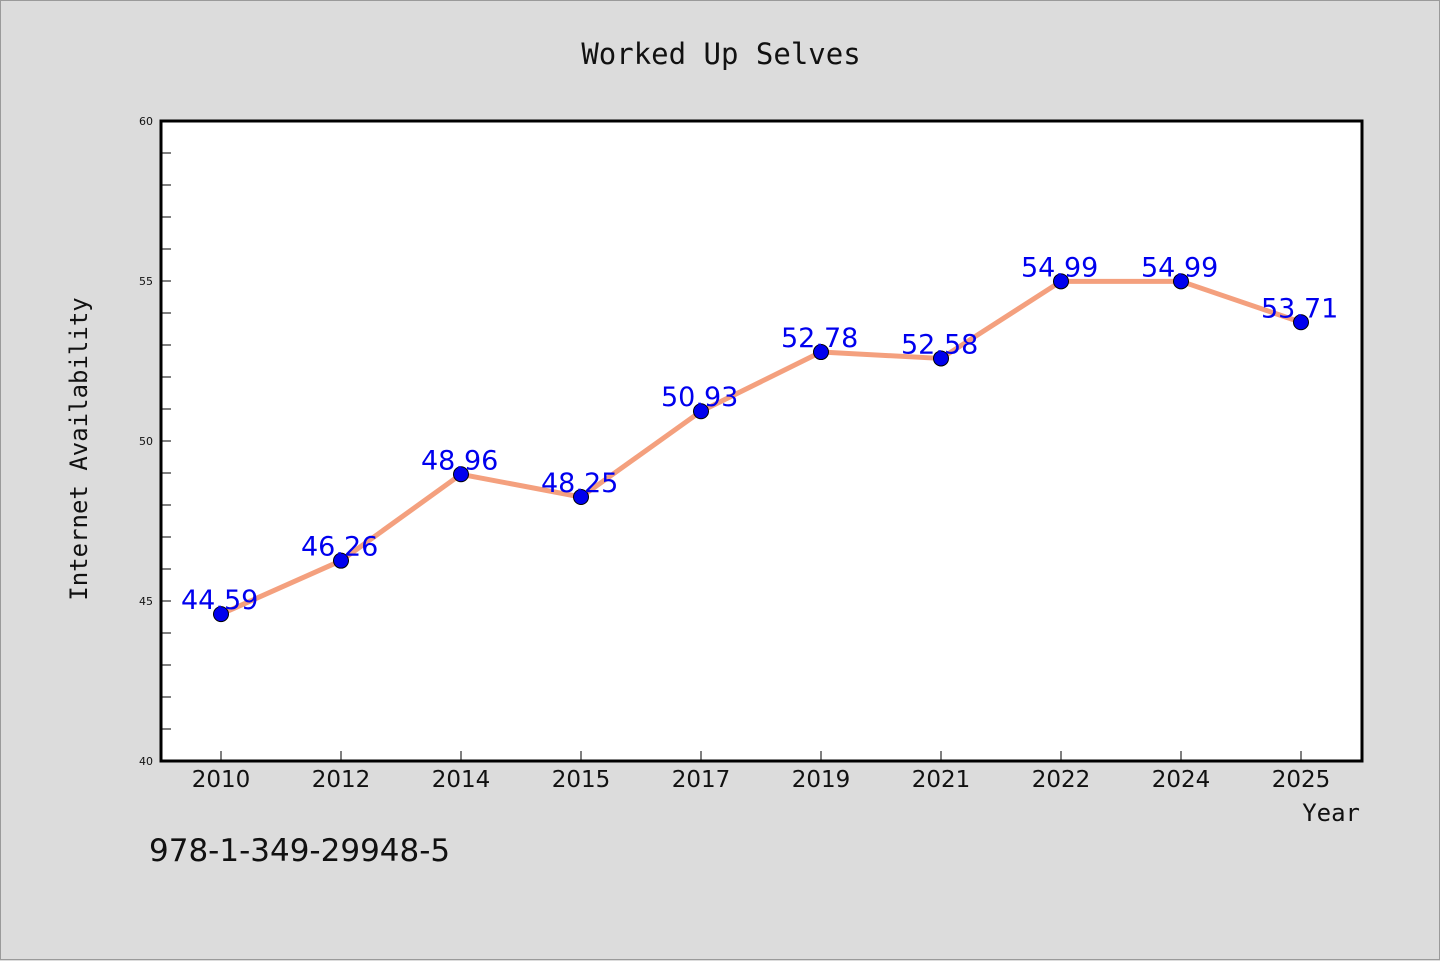  I want to click on x-tick-label: 2015, so click(581, 780).